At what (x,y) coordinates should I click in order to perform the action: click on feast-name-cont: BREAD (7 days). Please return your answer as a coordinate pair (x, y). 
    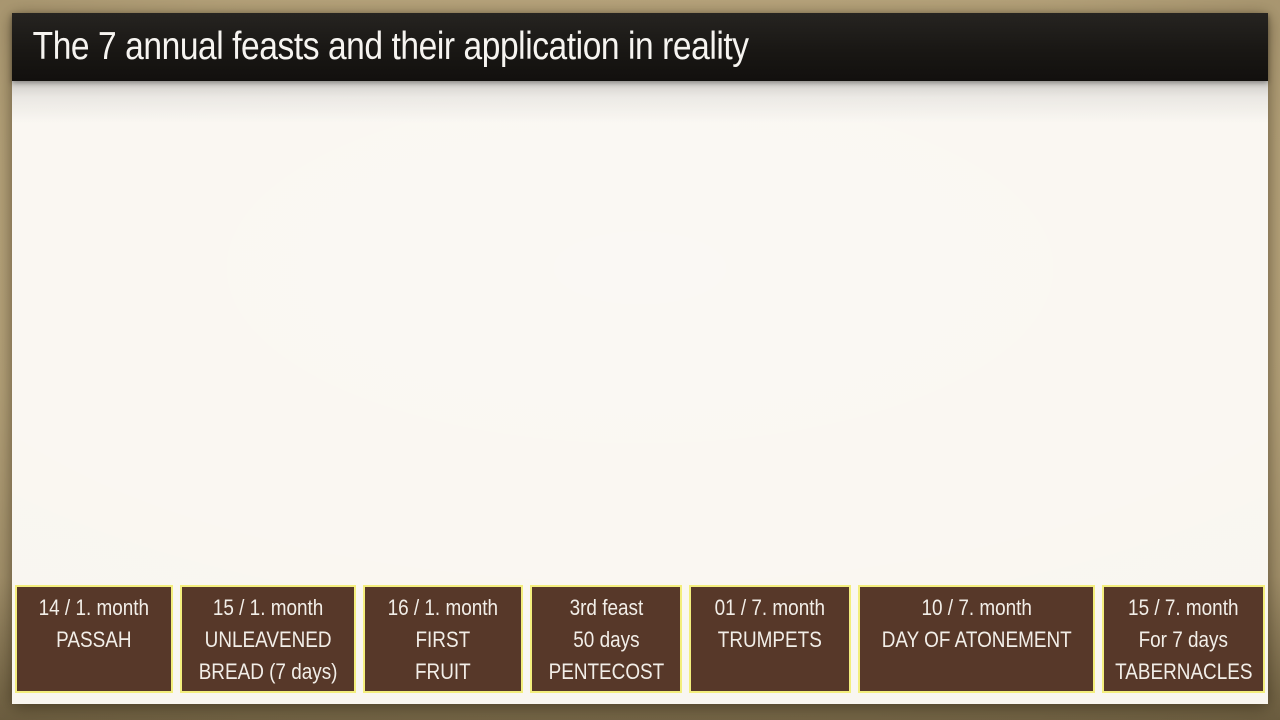
    Looking at the image, I should click on (268, 671).